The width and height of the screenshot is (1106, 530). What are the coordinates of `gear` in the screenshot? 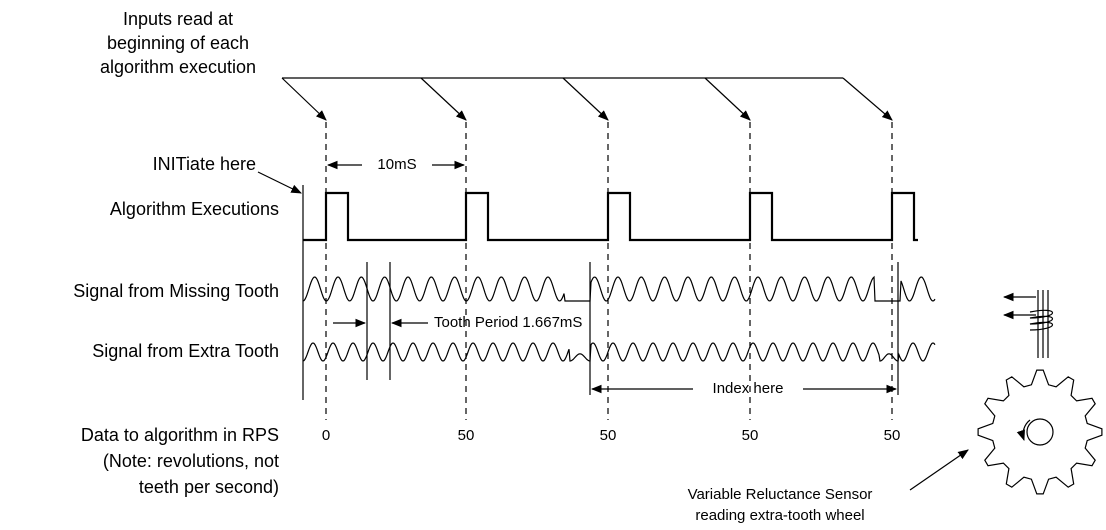 It's located at (1040, 432).